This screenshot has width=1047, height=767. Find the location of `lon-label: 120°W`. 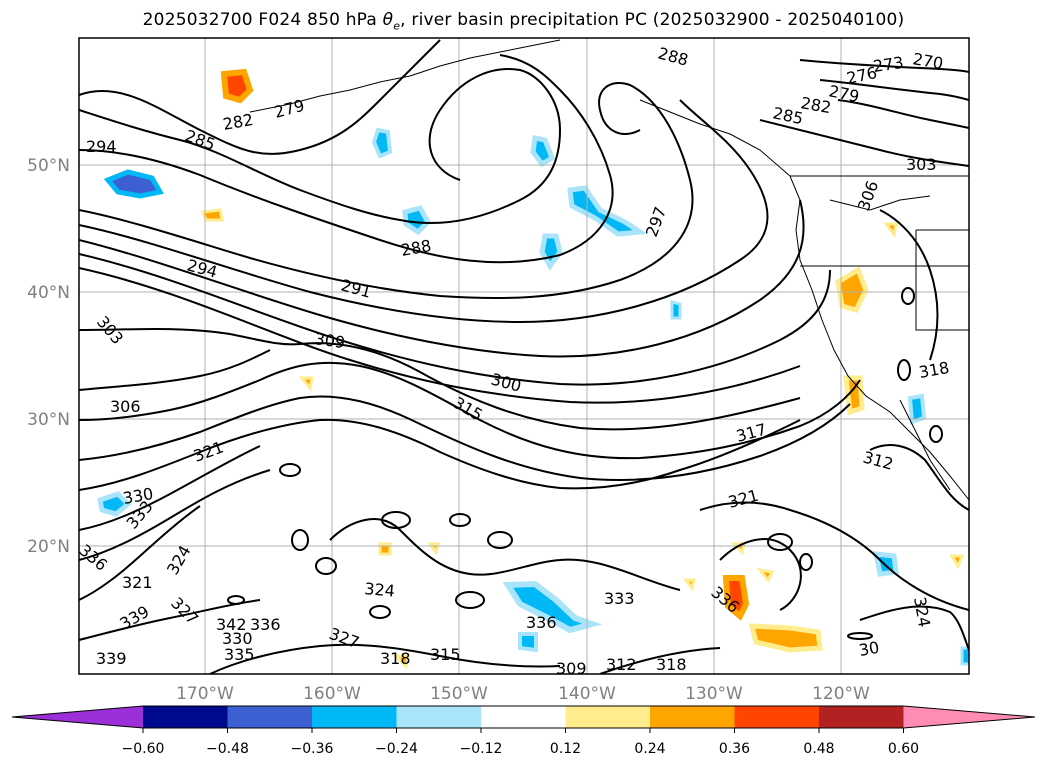

lon-label: 120°W is located at coordinates (841, 694).